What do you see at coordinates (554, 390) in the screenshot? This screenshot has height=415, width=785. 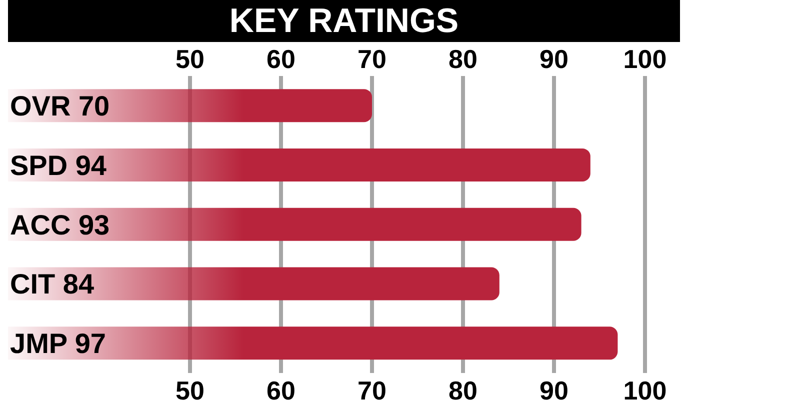 I see `x-tick-label: 90` at bounding box center [554, 390].